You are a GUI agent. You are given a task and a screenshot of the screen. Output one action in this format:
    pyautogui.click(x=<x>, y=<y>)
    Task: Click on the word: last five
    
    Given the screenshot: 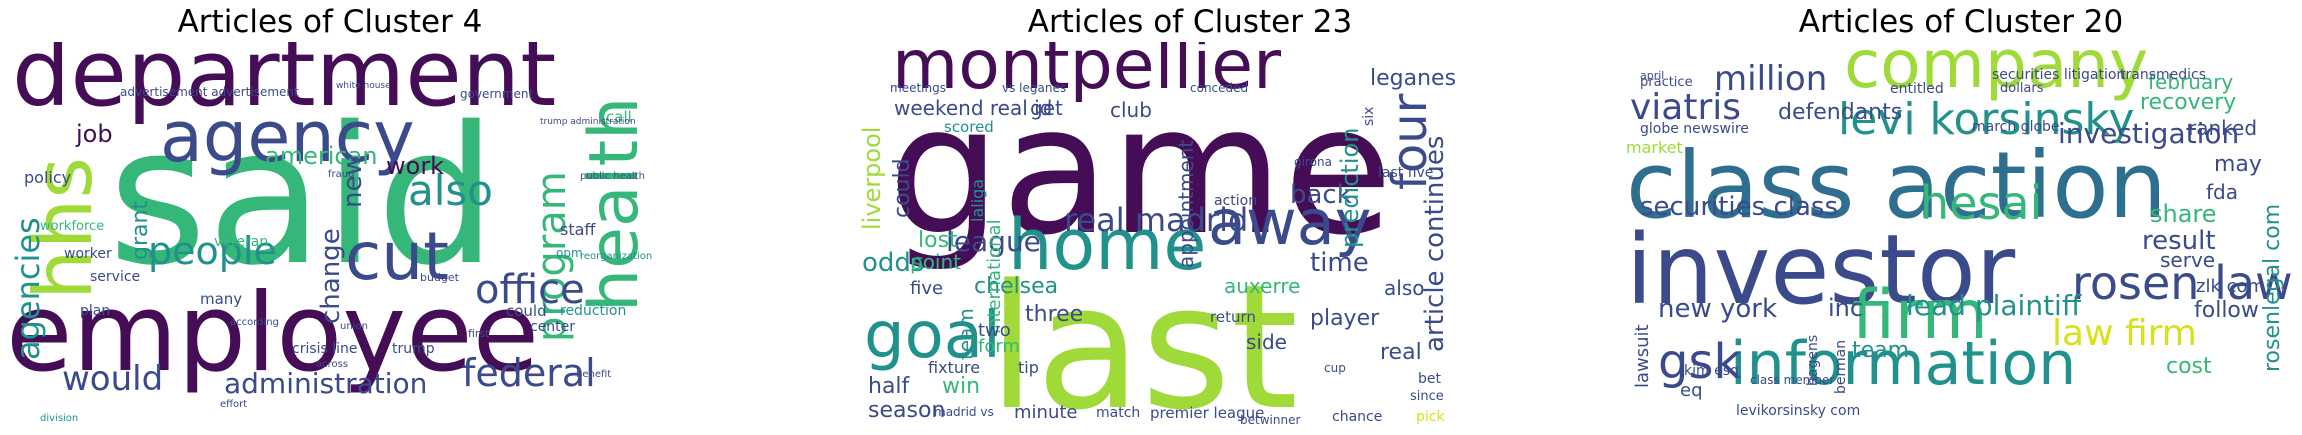 What is the action you would take?
    pyautogui.click(x=1406, y=173)
    